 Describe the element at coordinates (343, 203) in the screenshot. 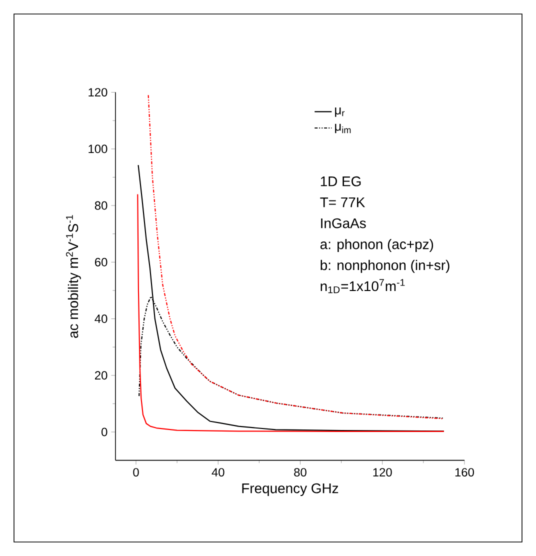

I see `annotation: T= 77K` at that location.